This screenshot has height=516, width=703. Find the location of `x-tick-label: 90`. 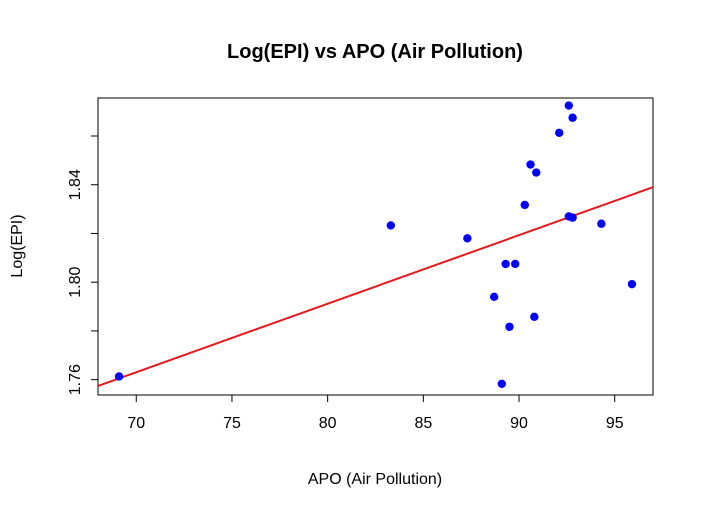

x-tick-label: 90 is located at coordinates (519, 423).